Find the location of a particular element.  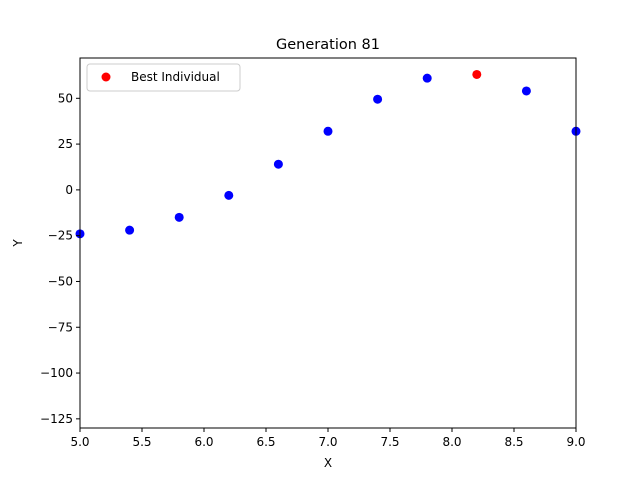

x-tick-label: 7.0 is located at coordinates (327, 442).